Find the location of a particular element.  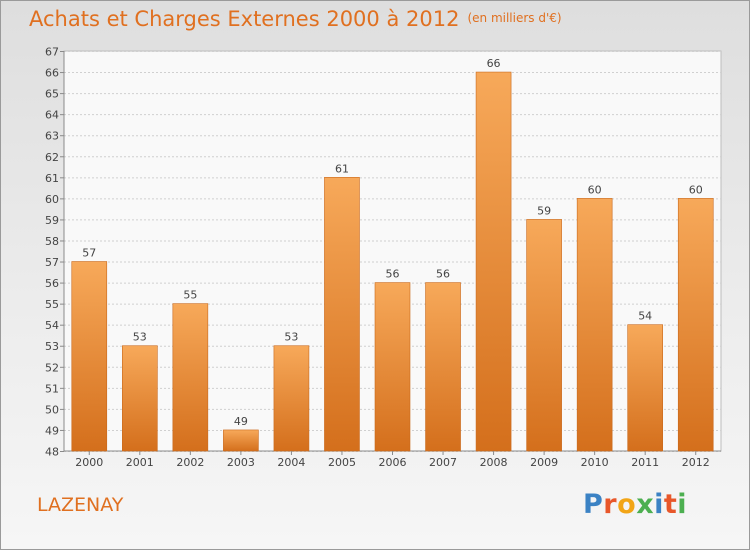

brand-letter: t is located at coordinates (670, 504).